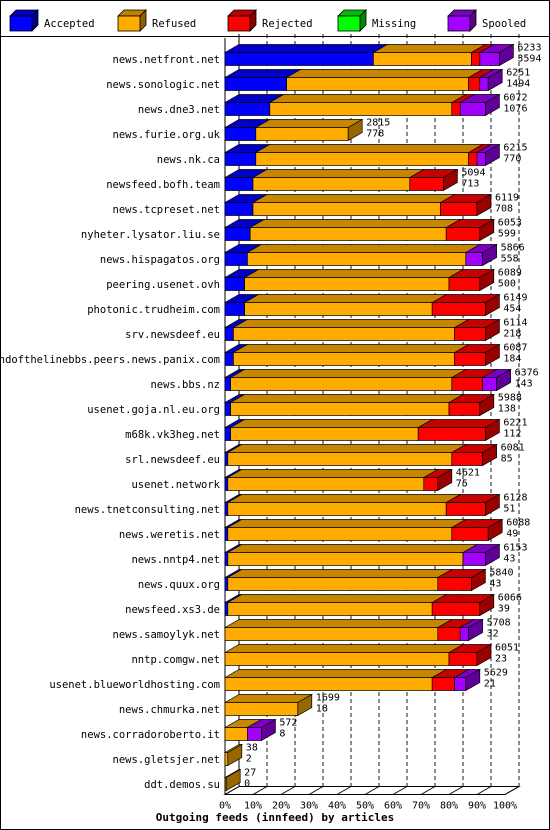 This screenshot has height=830, width=550. I want to click on category-label: srl.newsdeef.eu, so click(172, 460).